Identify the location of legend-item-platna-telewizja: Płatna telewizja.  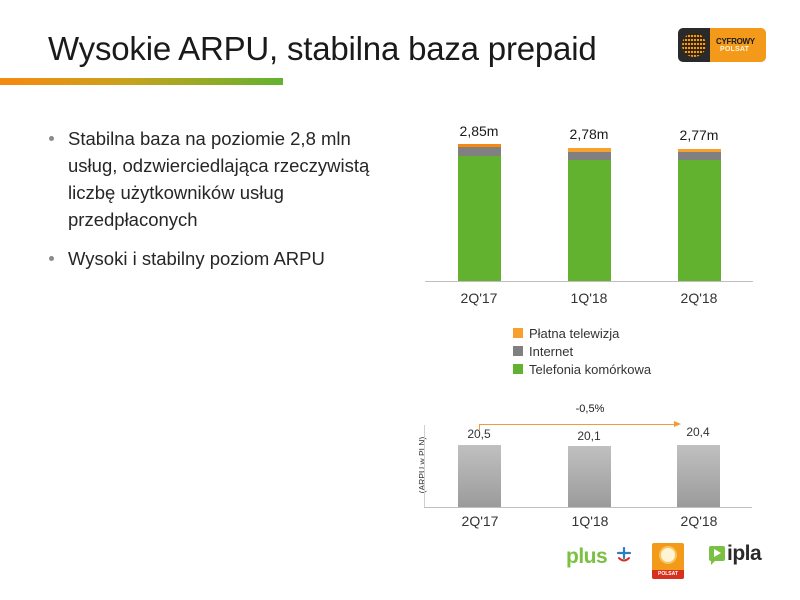
(582, 333).